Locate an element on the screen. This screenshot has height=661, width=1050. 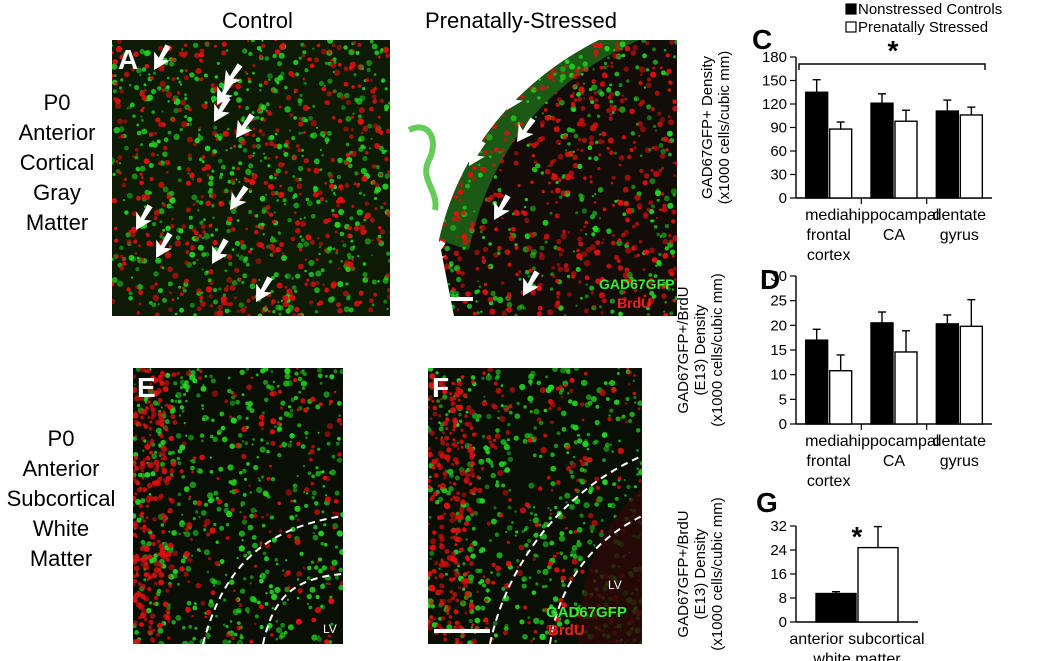
y-tick-label: 5 is located at coordinates (783, 399).